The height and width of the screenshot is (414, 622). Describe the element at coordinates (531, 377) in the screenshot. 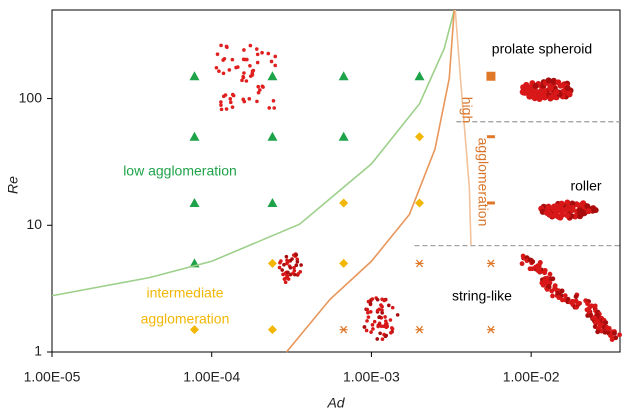

I see `x-tick-label: 1.00E-02` at that location.